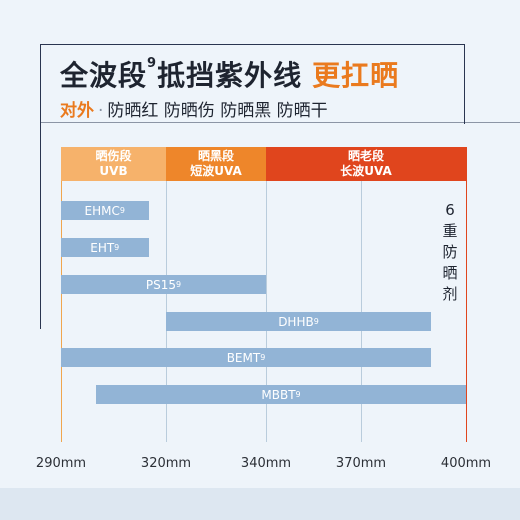 This screenshot has width=520, height=520. What do you see at coordinates (113, 156) in the screenshot?
I see `band-label-line1: 晒伤段` at bounding box center [113, 156].